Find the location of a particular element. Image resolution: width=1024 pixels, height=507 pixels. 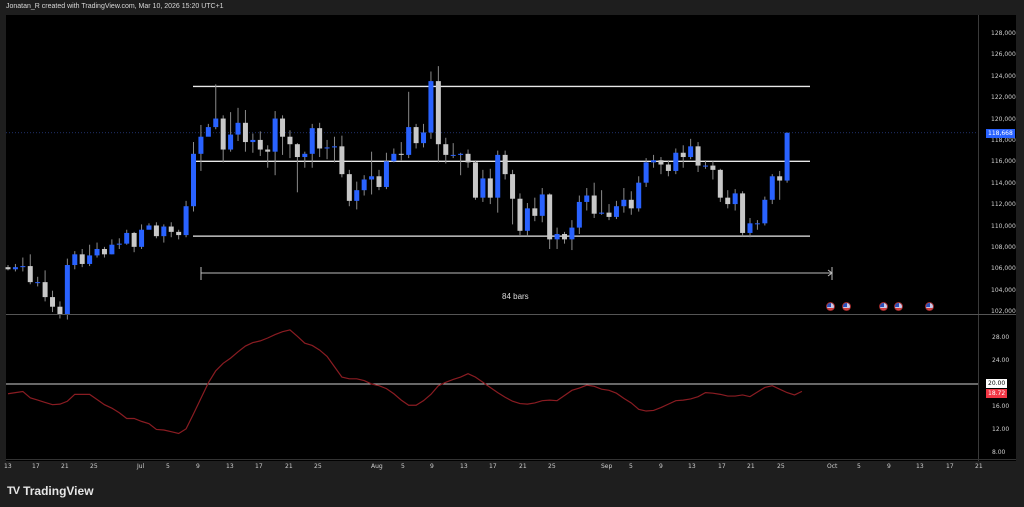

price-axis-divider is located at coordinates (978, 238).